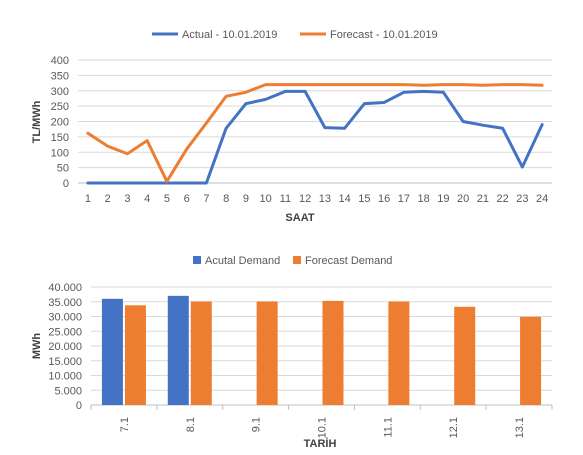  I want to click on bar-chart-y-tick-label: 30.000, so click(65, 318).